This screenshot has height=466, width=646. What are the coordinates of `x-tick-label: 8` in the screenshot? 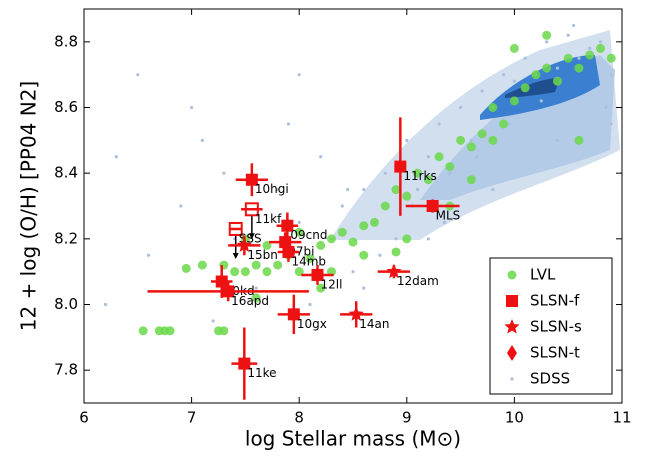 It's located at (299, 418).